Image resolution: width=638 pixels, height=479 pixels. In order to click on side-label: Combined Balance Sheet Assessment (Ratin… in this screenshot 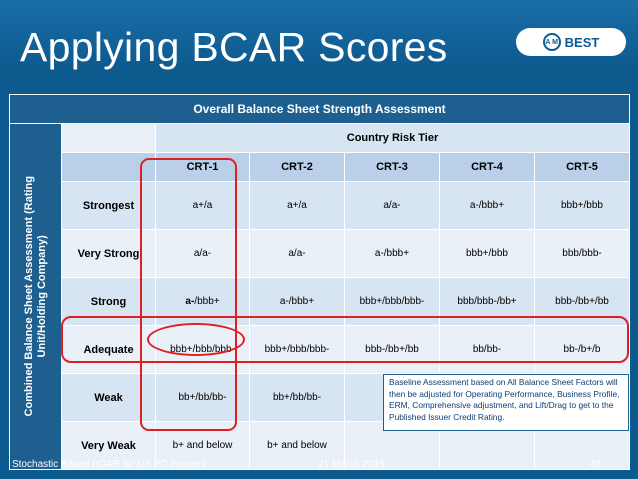, I will do `click(35, 296)`.